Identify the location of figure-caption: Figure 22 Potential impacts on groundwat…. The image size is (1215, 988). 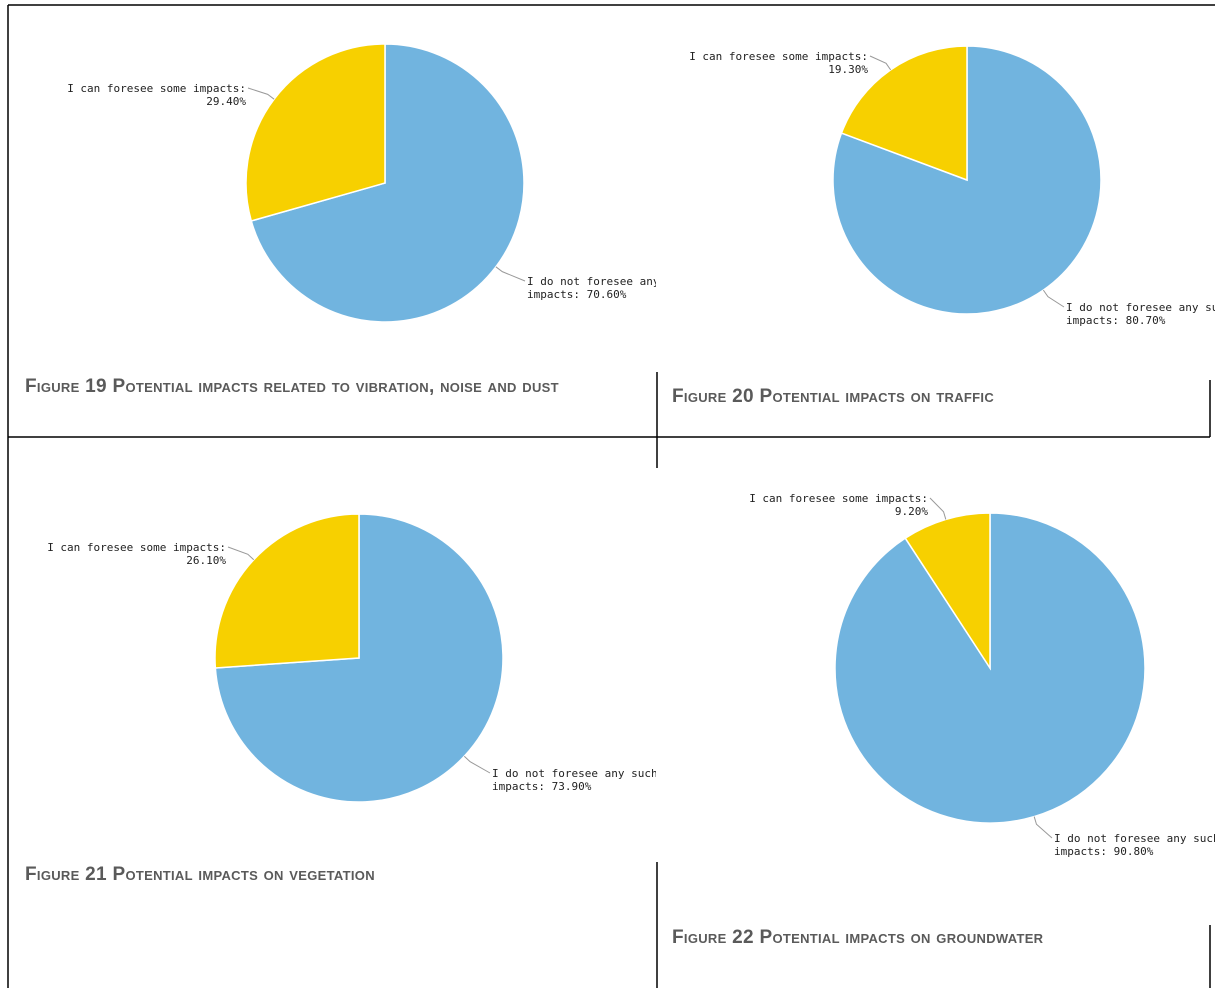
(858, 937).